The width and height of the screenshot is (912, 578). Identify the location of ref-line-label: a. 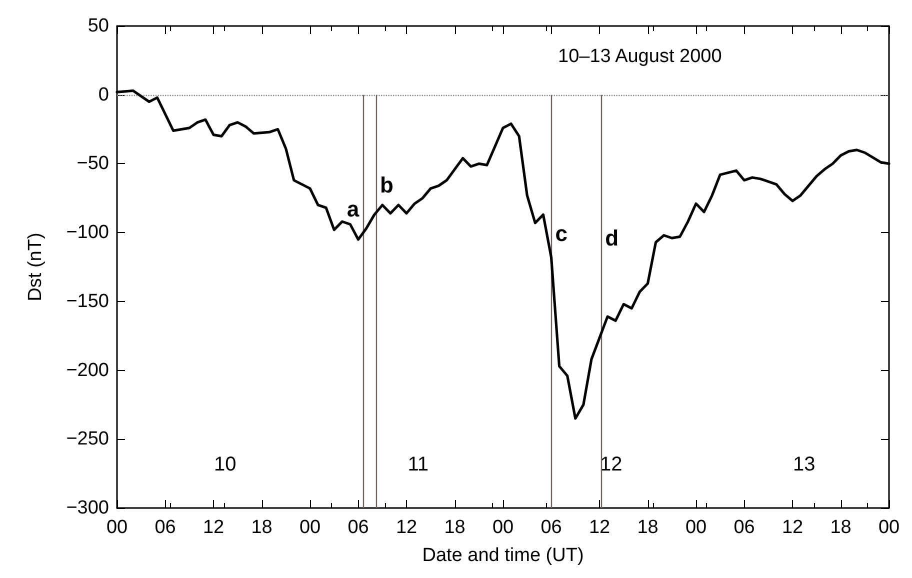
(353, 209).